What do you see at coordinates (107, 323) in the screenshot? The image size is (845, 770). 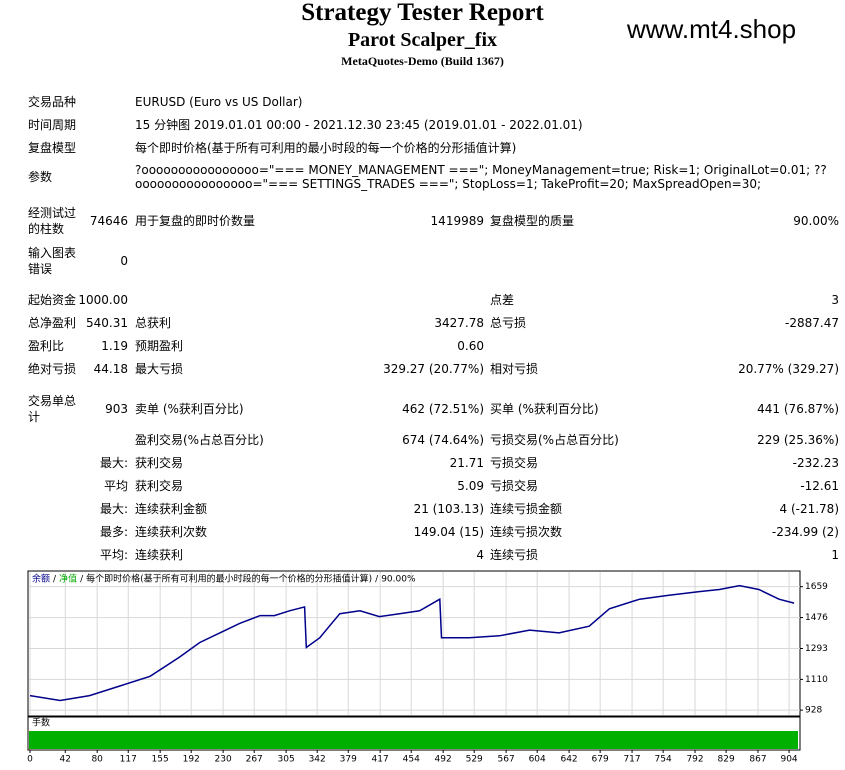 I see `stat-value: 540.31` at bounding box center [107, 323].